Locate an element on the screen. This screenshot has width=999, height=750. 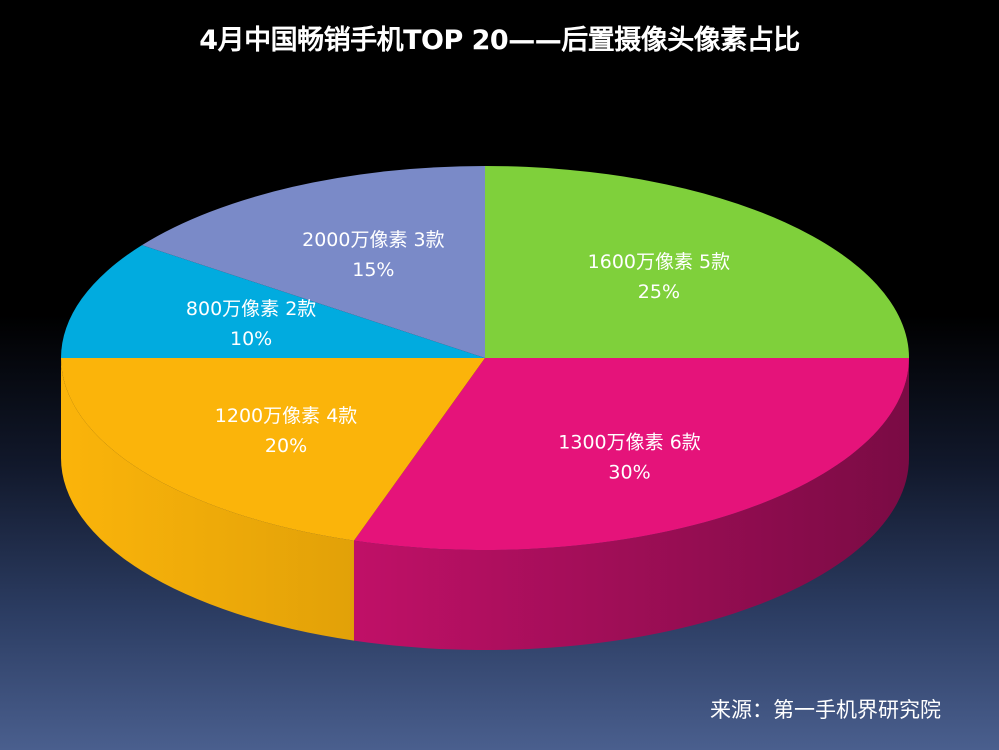
slice-label-4: 2000万像素 3款 is located at coordinates (373, 240).